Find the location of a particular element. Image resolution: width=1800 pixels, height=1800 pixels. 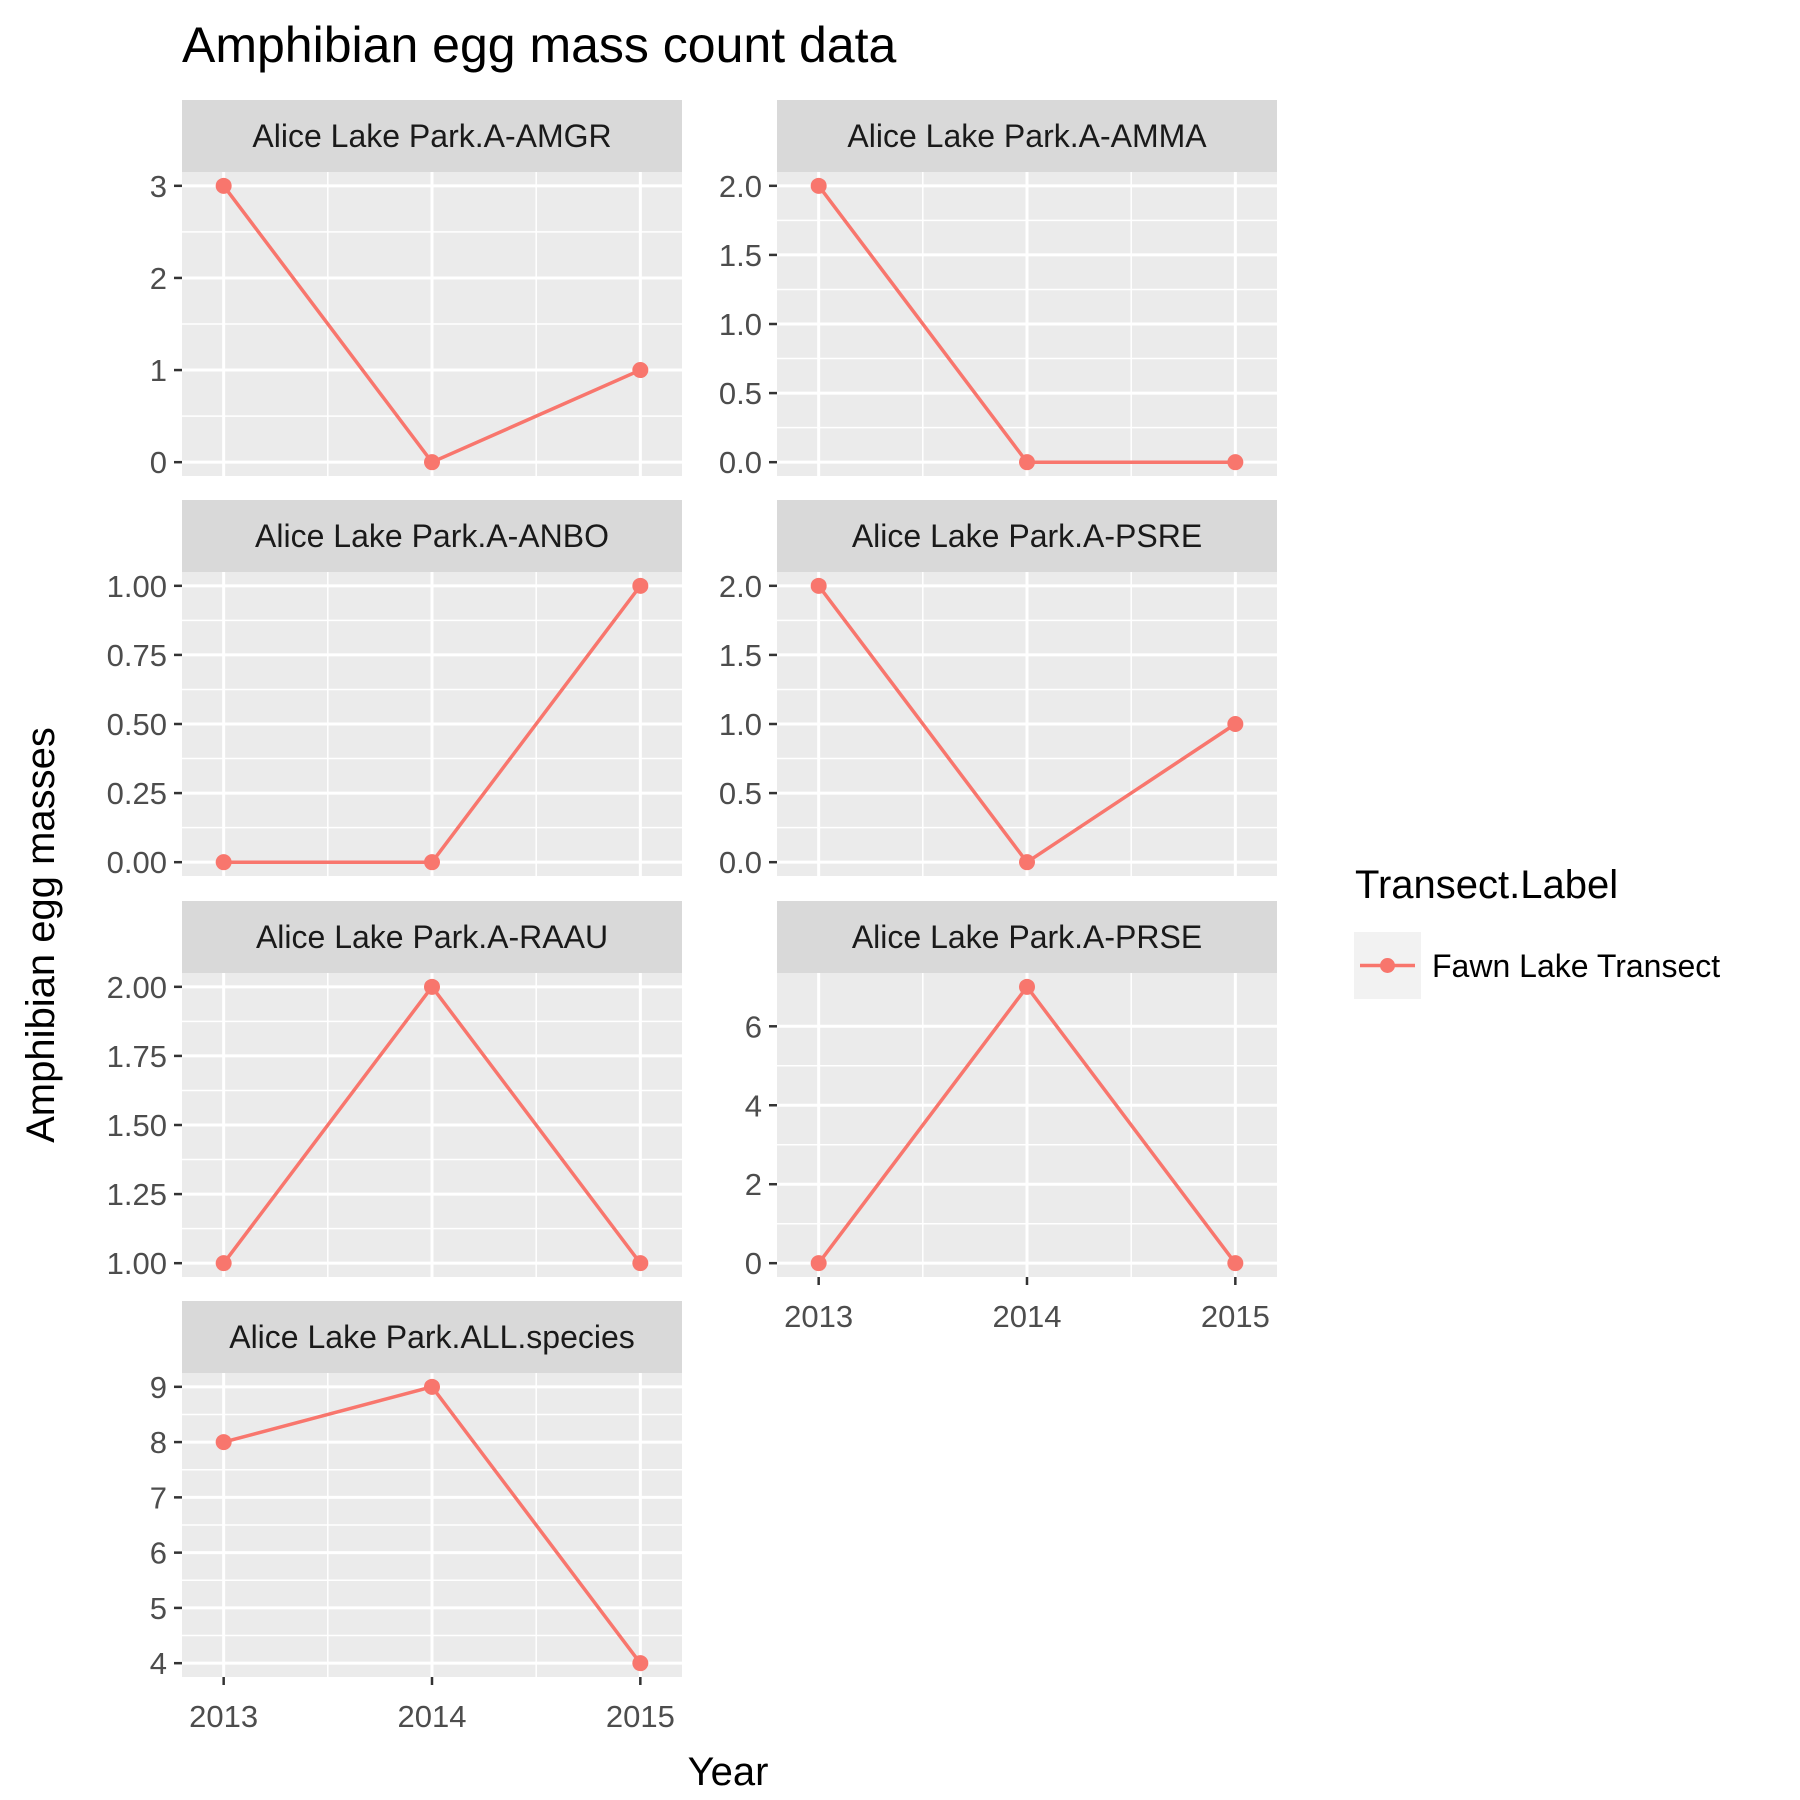

facet-panel: Alice Lake Park.A-AMGR 0 1 2 3 is located at coordinates (416, 290).